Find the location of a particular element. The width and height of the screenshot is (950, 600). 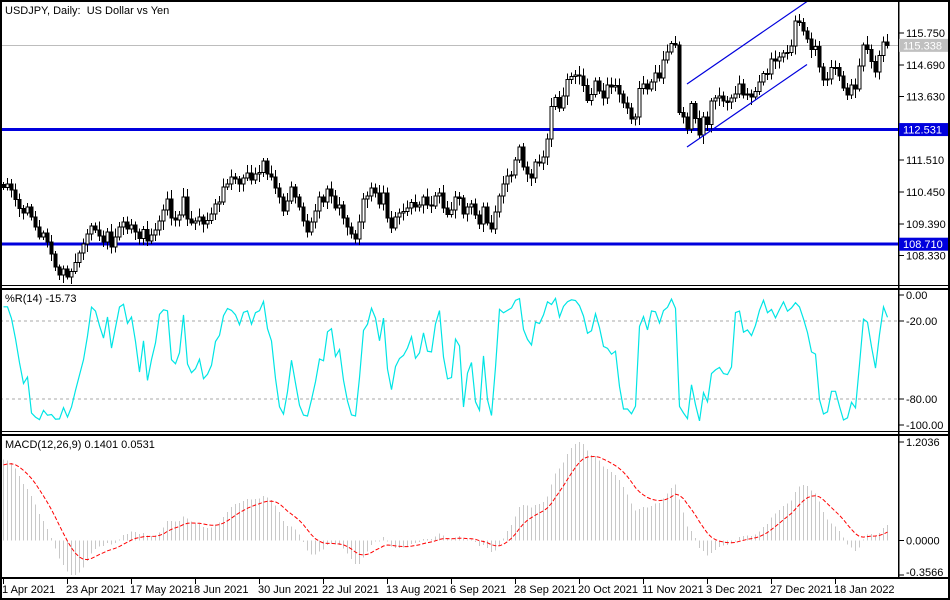

axis-label: 30 Jun 2021 is located at coordinates (288, 590).